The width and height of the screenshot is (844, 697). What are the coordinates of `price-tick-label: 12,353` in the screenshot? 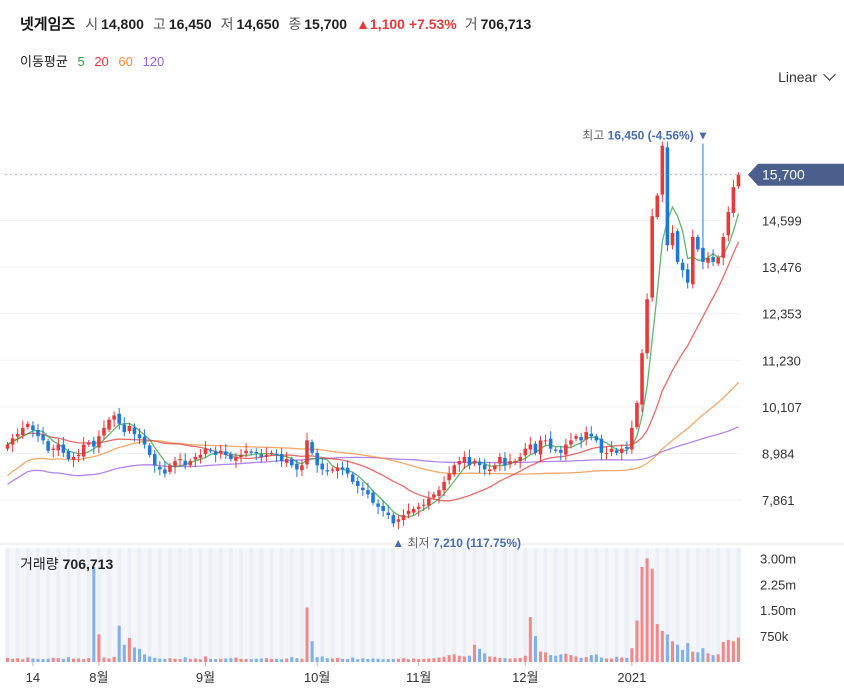 It's located at (782, 314).